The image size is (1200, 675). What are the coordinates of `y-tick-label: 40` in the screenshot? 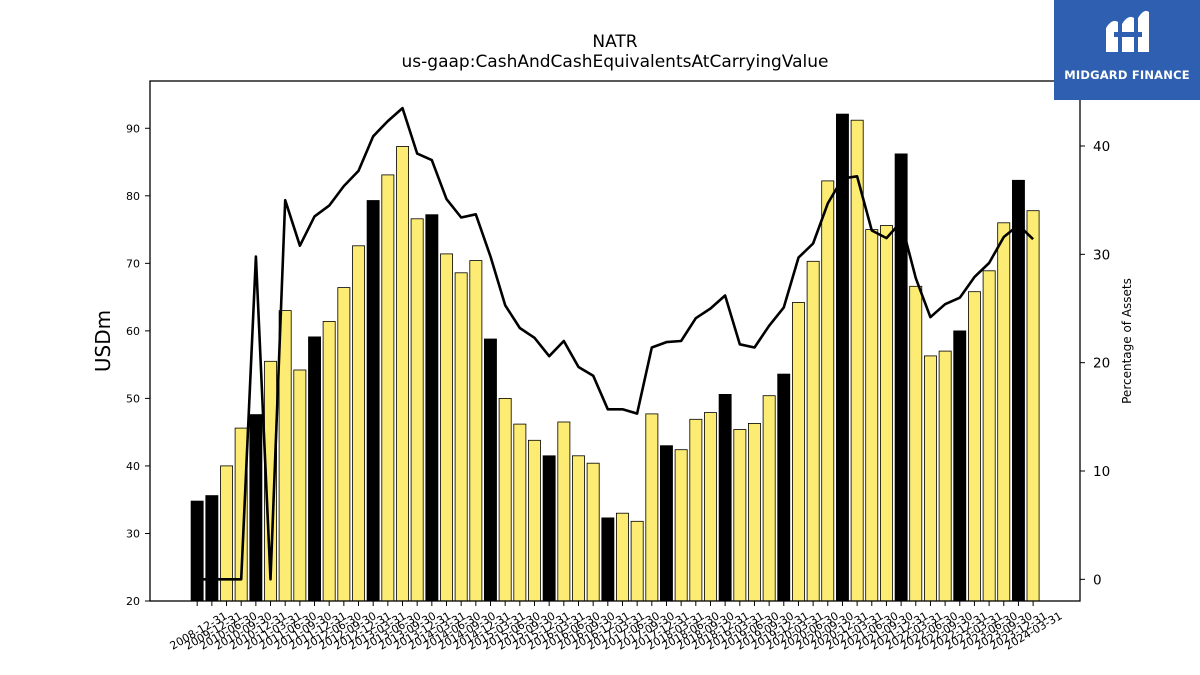 It's located at (133, 466).